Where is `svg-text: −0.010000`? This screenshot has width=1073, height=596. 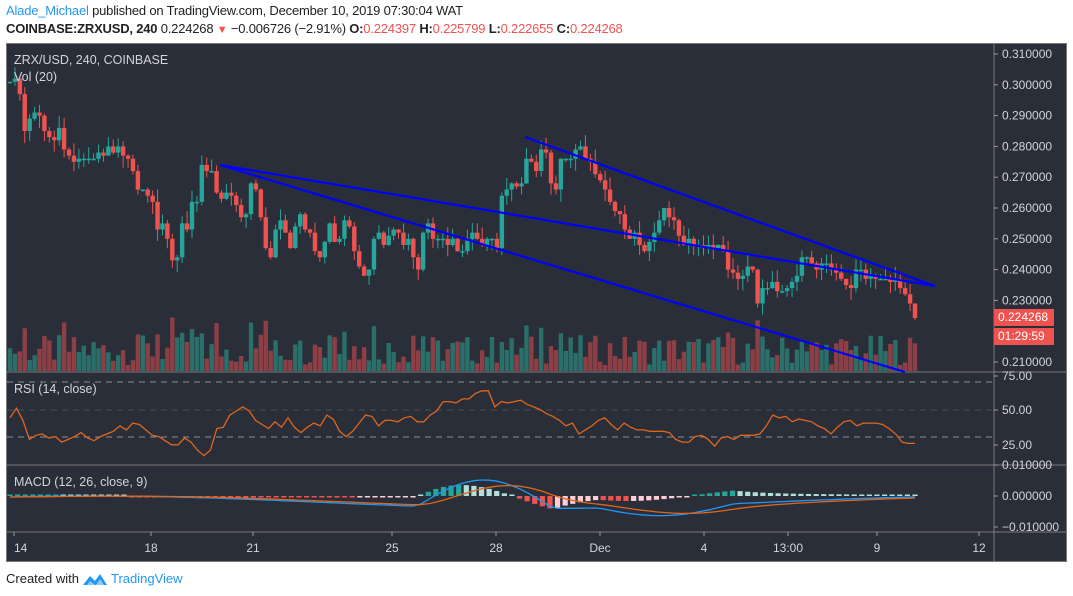 svg-text: −0.010000 is located at coordinates (1030, 527).